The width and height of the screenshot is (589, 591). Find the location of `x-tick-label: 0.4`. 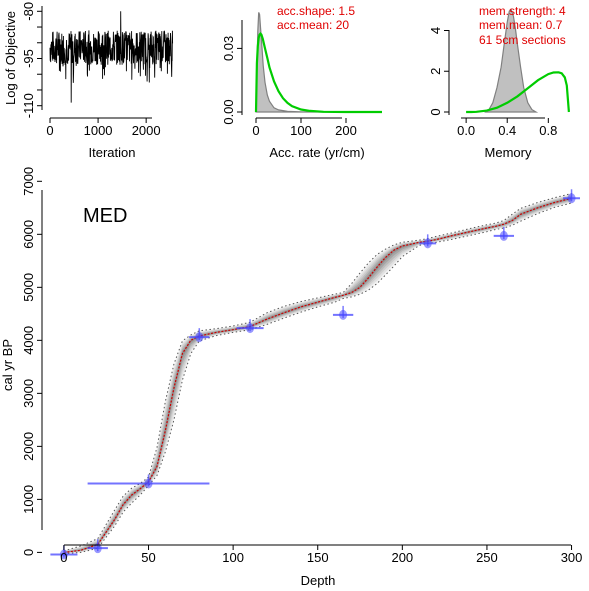

x-tick-label: 0.4 is located at coordinates (507, 130).